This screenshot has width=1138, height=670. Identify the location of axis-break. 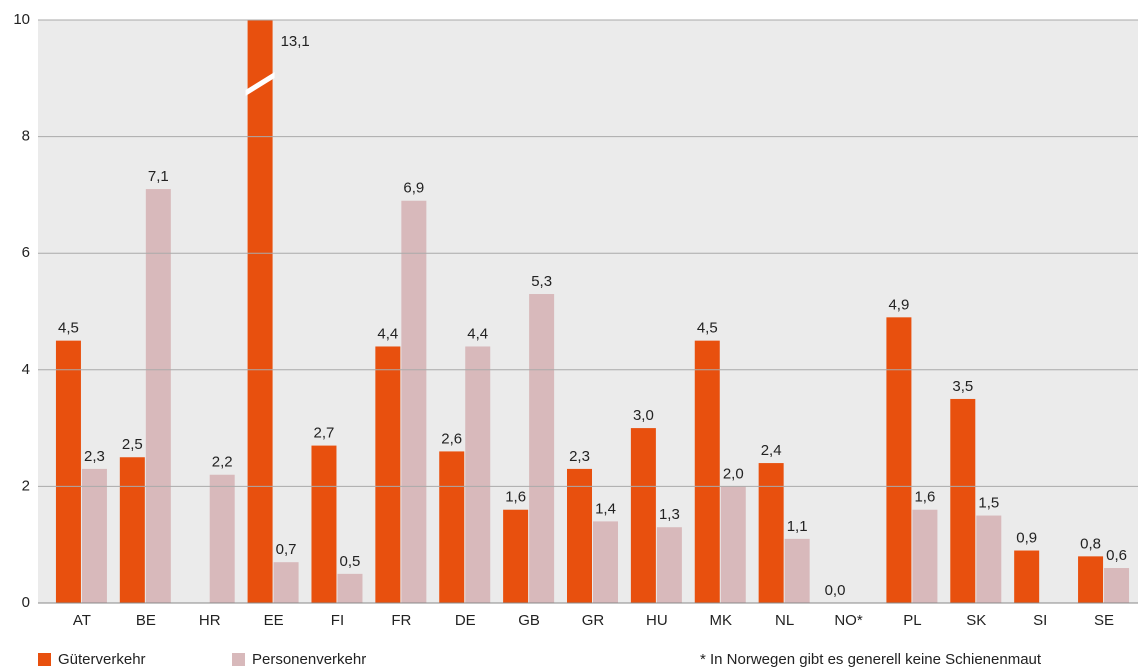
(260, 84).